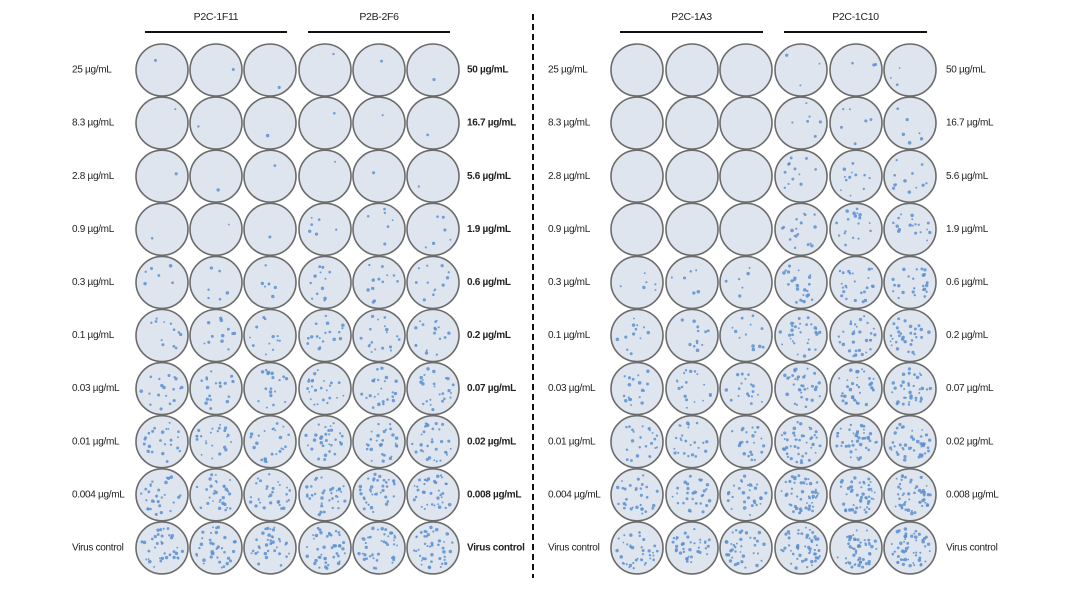 Image resolution: width=1080 pixels, height=605 pixels. Describe the element at coordinates (489, 335) in the screenshot. I see `row-label: 0.2 µg/mL` at that location.